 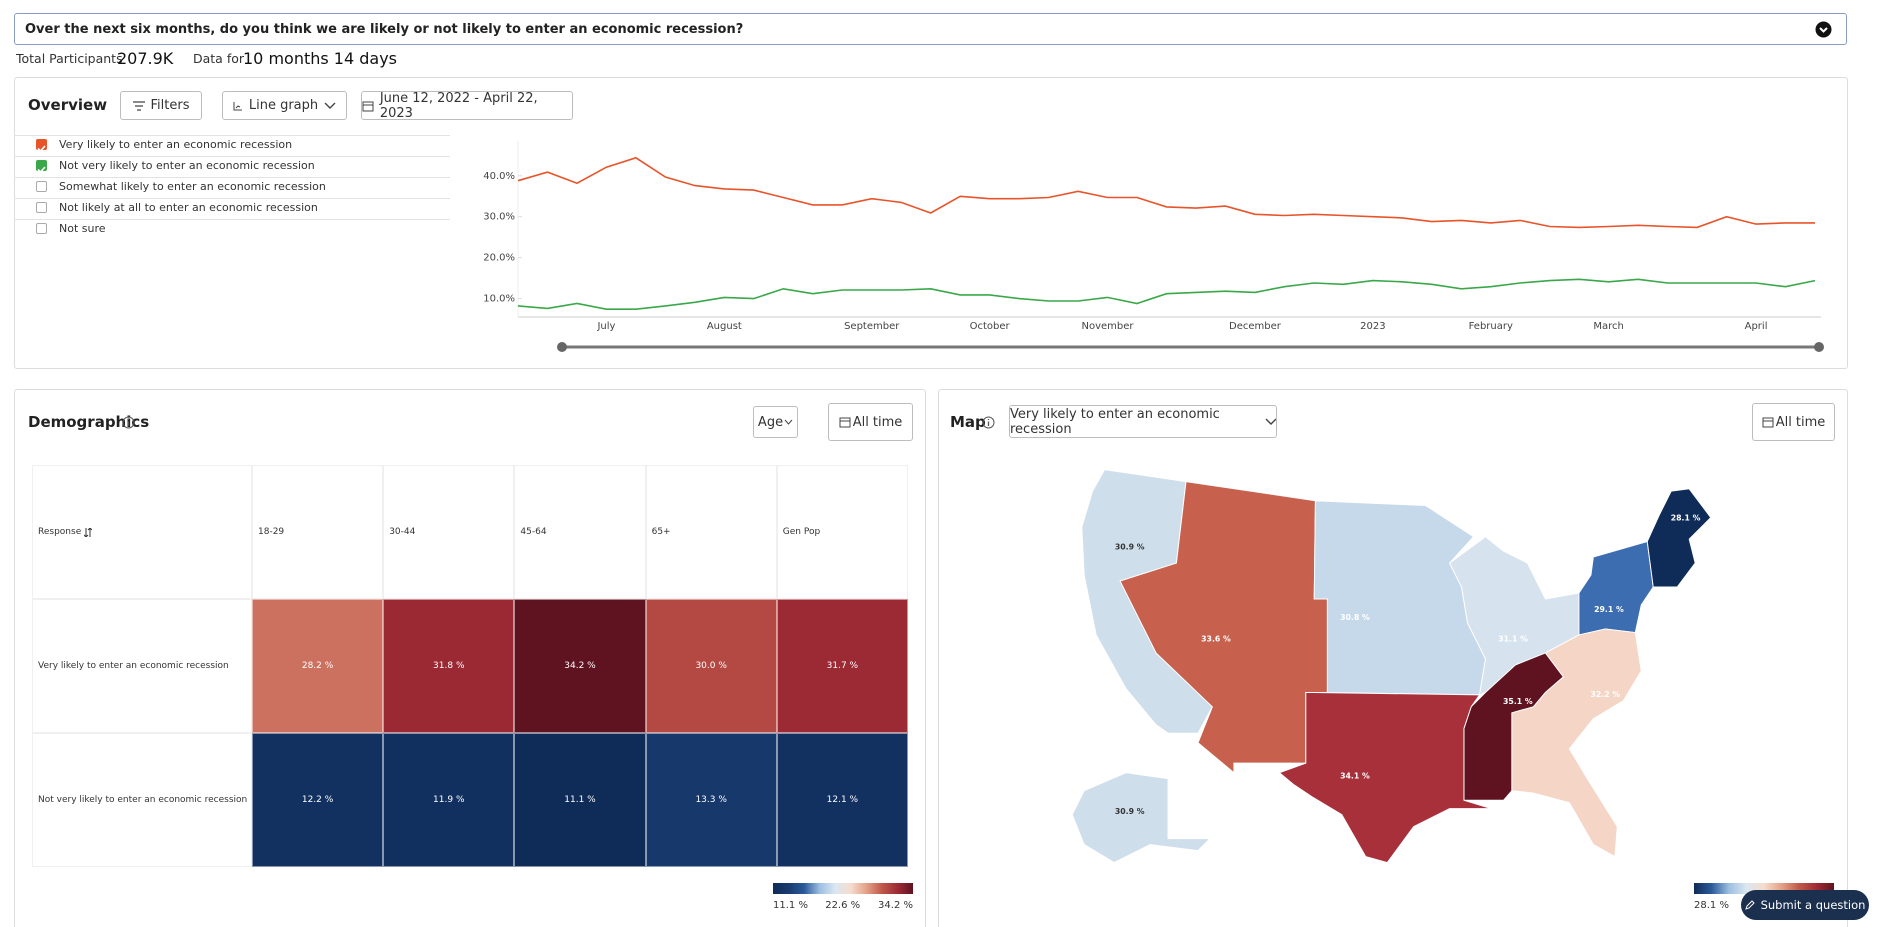 I want to click on heat-cell: 12.2 %, so click(x=318, y=800).